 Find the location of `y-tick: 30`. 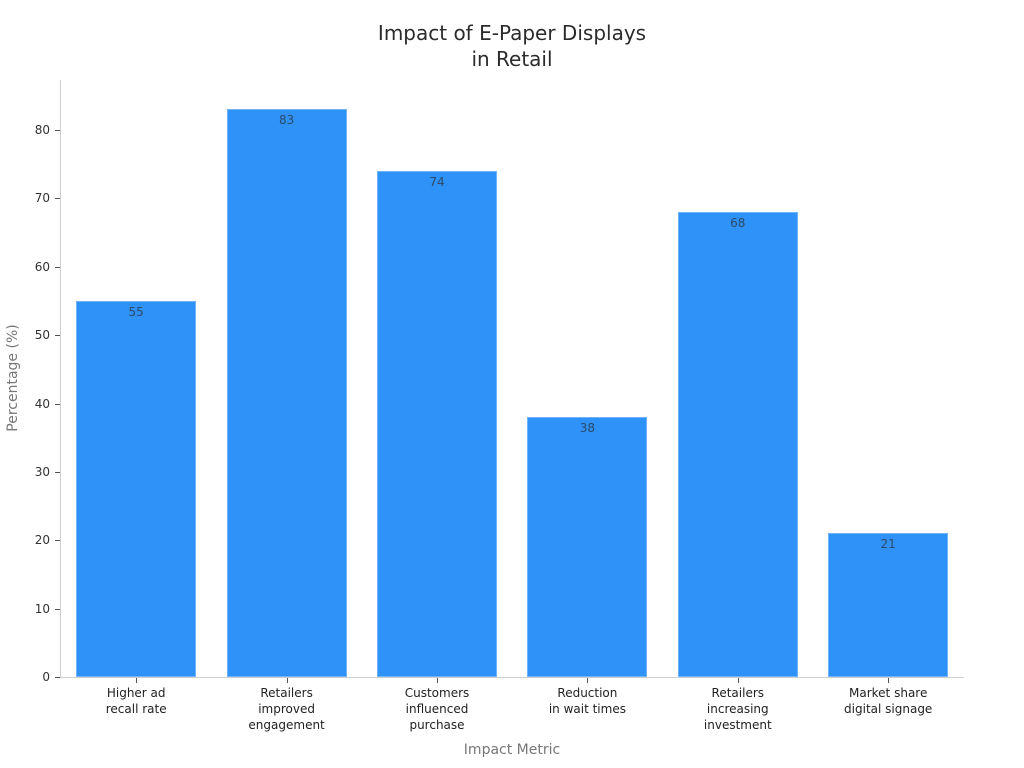

y-tick: 30 is located at coordinates (30, 475).